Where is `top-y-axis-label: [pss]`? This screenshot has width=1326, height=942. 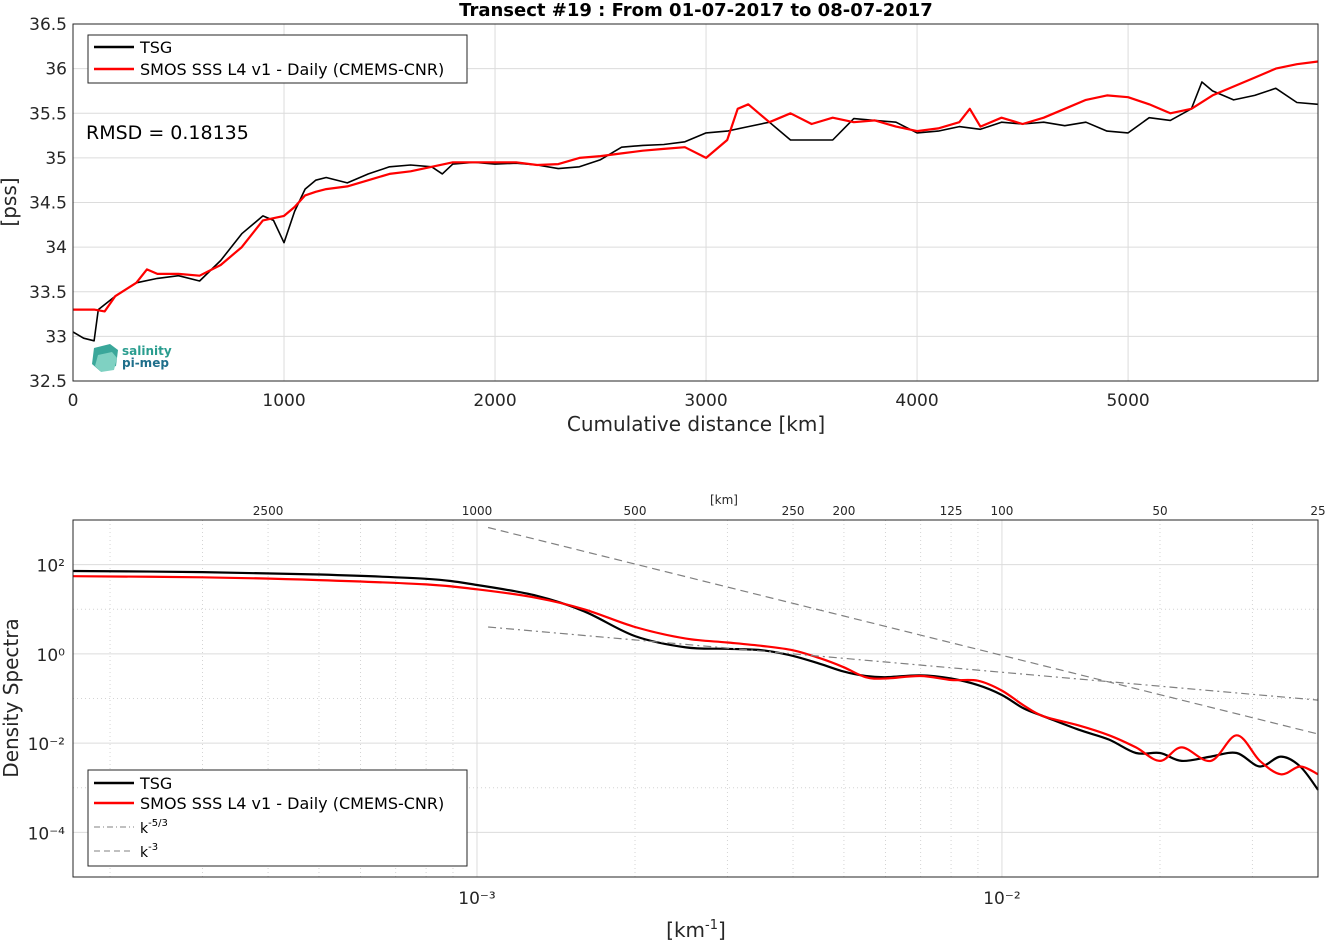
top-y-axis-label: [pss] is located at coordinates (10, 201).